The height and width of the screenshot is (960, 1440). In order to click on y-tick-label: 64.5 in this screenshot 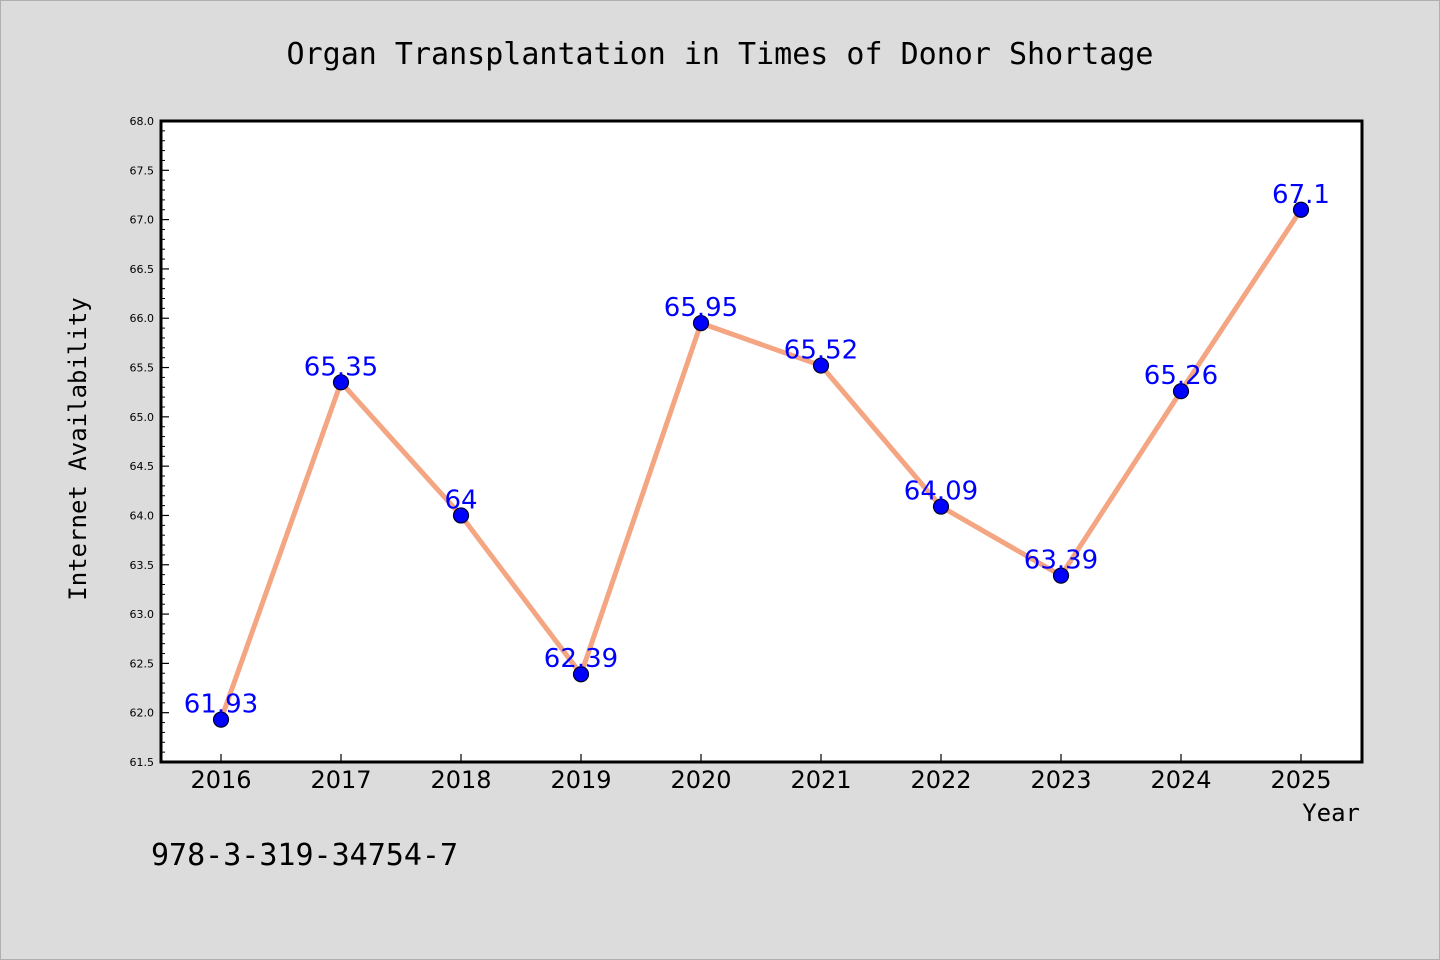, I will do `click(142, 466)`.